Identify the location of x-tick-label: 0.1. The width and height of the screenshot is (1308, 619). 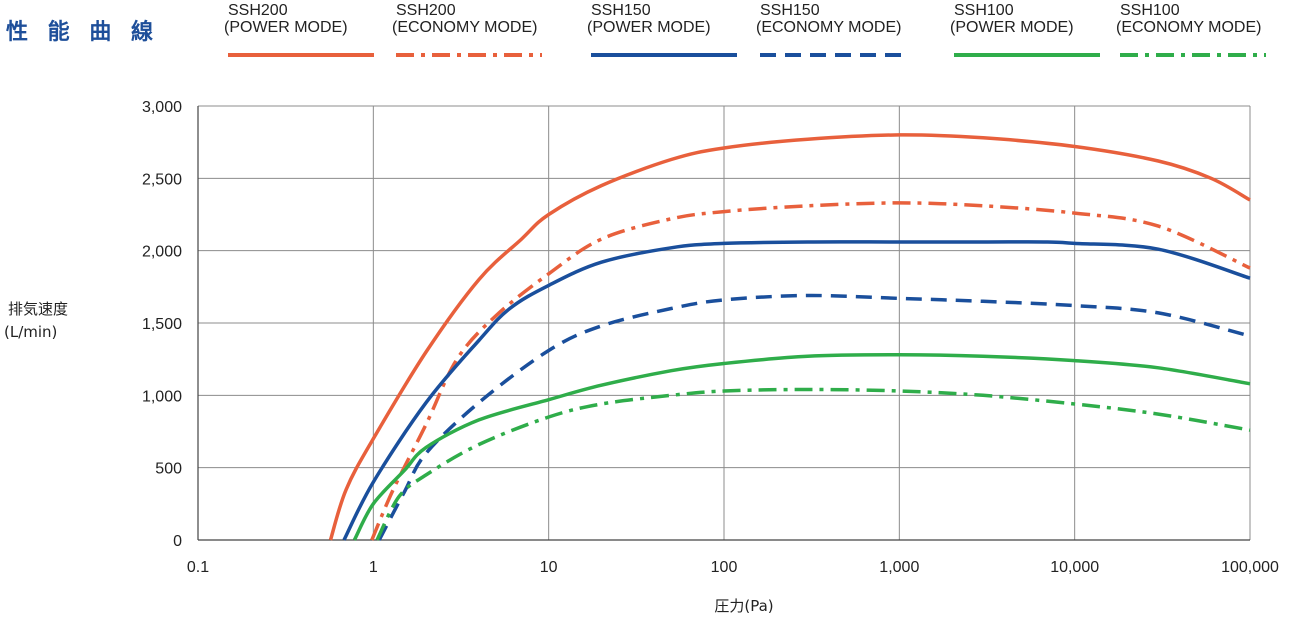
(198, 567).